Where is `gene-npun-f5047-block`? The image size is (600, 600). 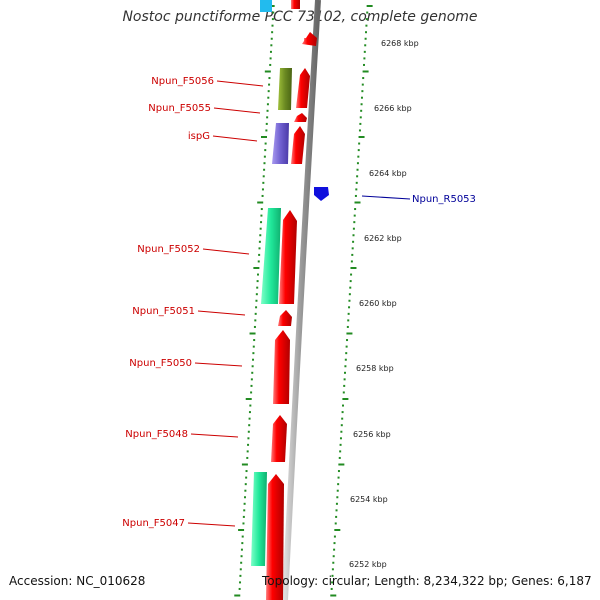 gene-npun-f5047-block is located at coordinates (259, 519).